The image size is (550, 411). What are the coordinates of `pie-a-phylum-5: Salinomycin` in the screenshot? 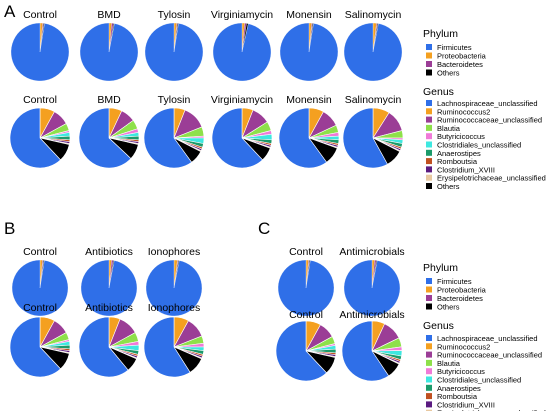 It's located at (373, 45).